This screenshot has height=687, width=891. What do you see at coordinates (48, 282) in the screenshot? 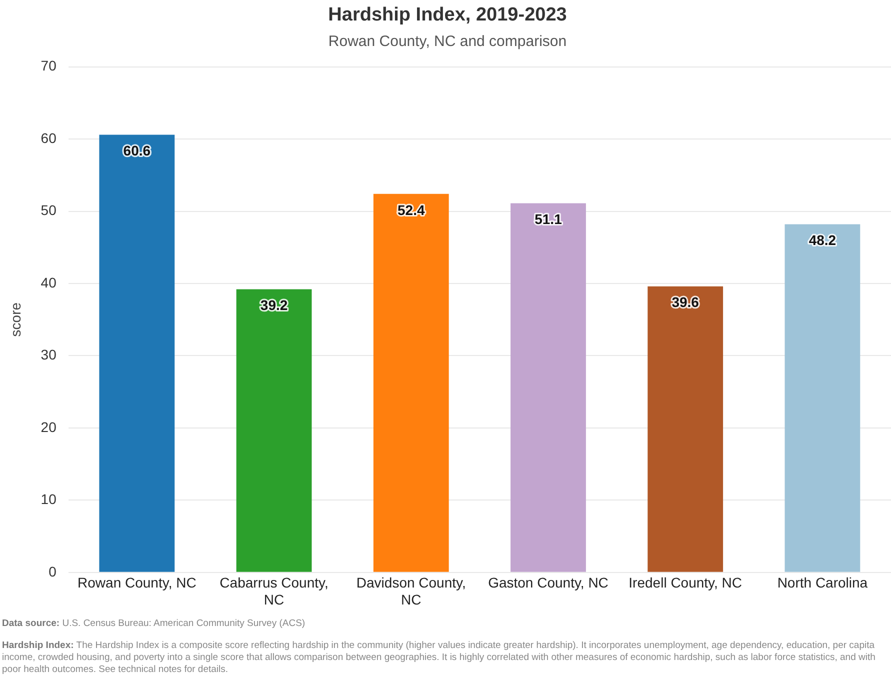
I see `y-tick-label: 40` at bounding box center [48, 282].